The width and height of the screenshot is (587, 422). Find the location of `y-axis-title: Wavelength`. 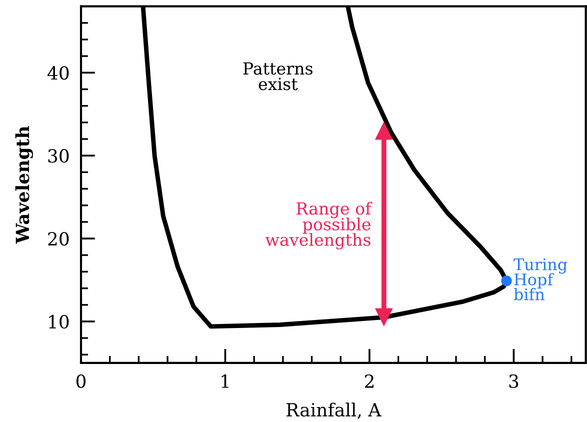

y-axis-title: Wavelength is located at coordinates (24, 185).